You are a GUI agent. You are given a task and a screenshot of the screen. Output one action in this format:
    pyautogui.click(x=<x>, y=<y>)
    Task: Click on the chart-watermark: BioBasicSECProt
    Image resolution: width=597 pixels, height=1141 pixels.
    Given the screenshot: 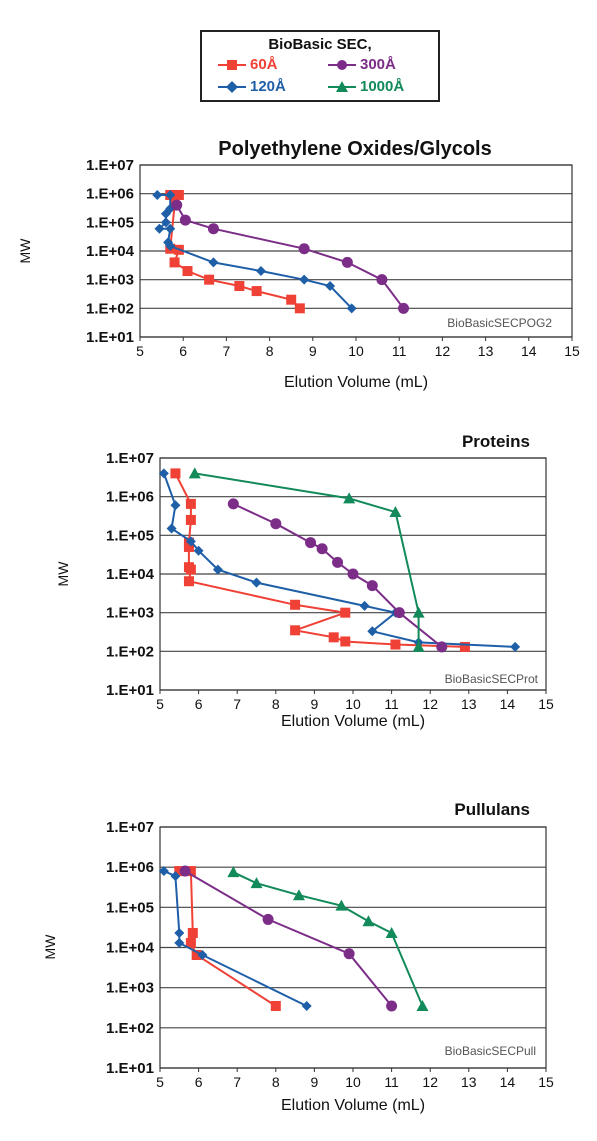 What is the action you would take?
    pyautogui.click(x=492, y=679)
    